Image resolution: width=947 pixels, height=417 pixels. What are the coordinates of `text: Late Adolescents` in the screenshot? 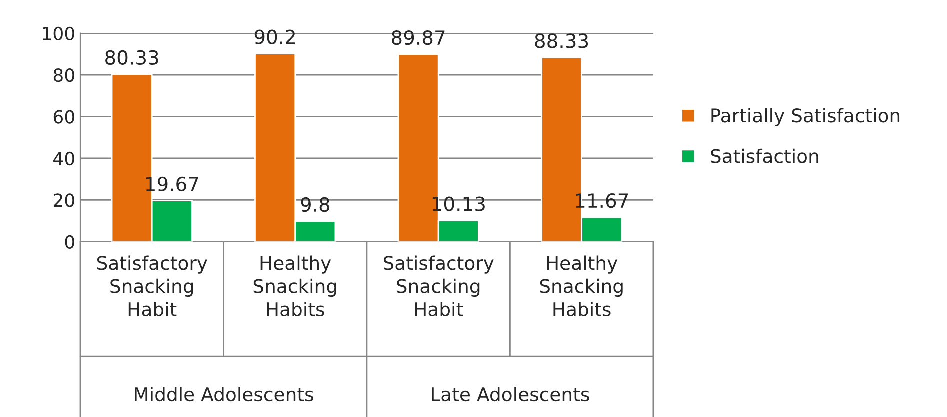 It's located at (511, 394).